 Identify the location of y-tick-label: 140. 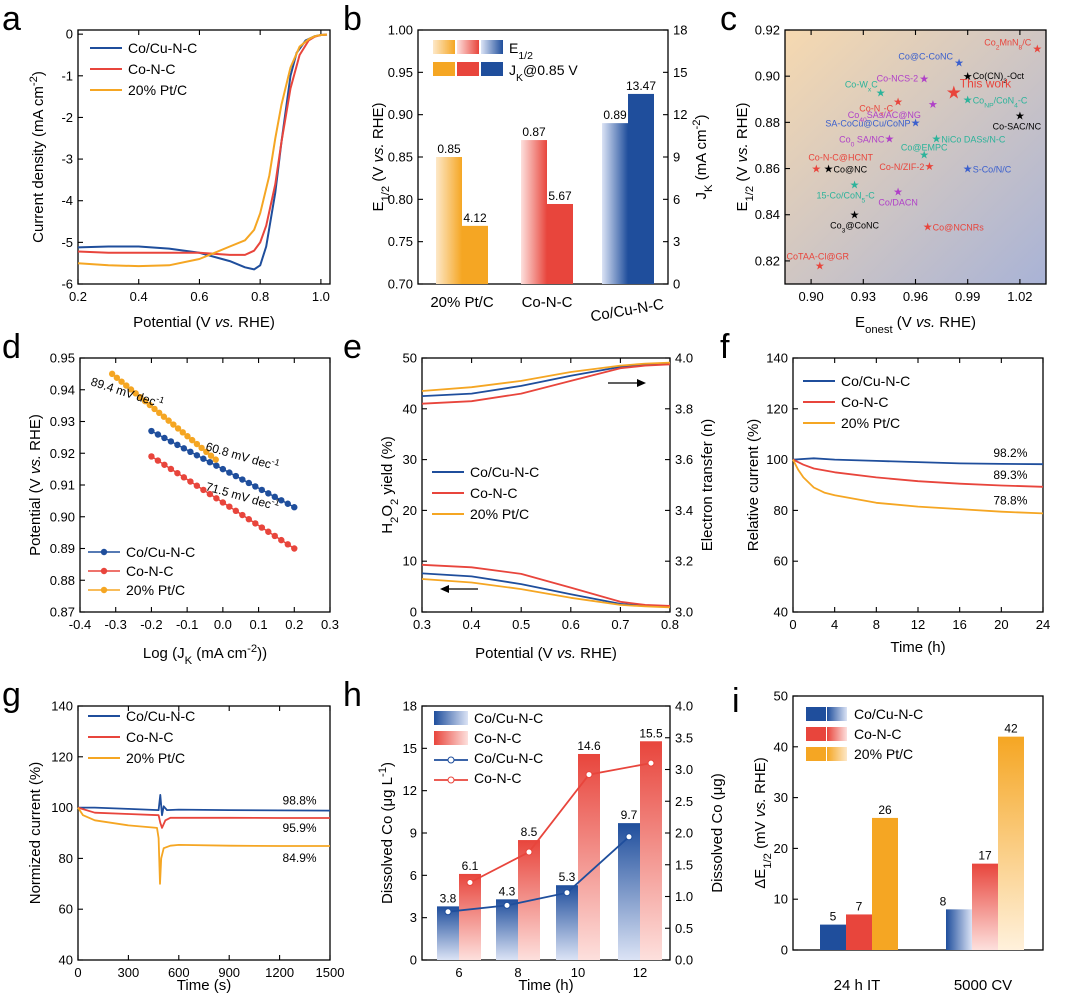
(62, 706).